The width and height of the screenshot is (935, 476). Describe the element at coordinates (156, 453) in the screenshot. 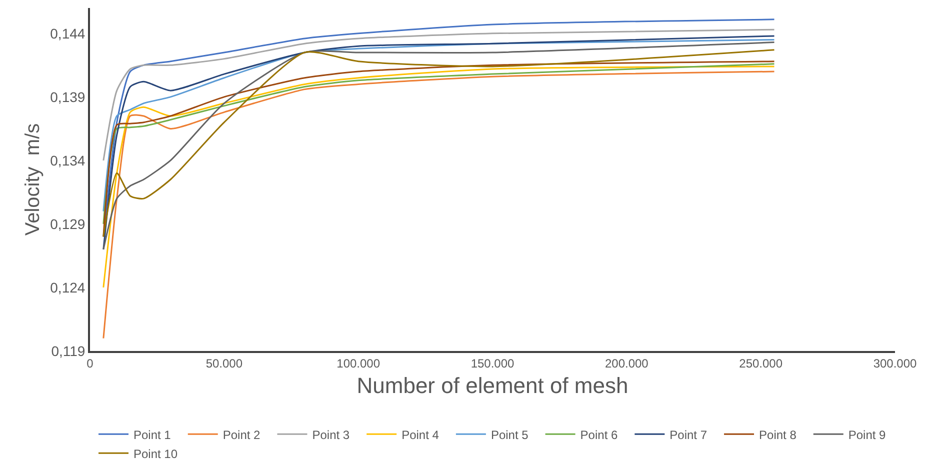

I see `legend-label: Point 10` at that location.